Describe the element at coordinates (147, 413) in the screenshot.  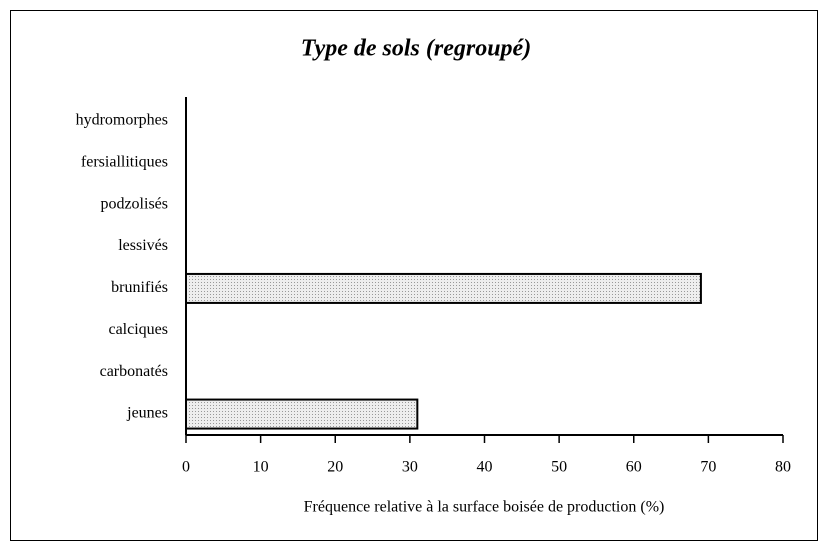
I see `y-tick-label: jeunes` at that location.